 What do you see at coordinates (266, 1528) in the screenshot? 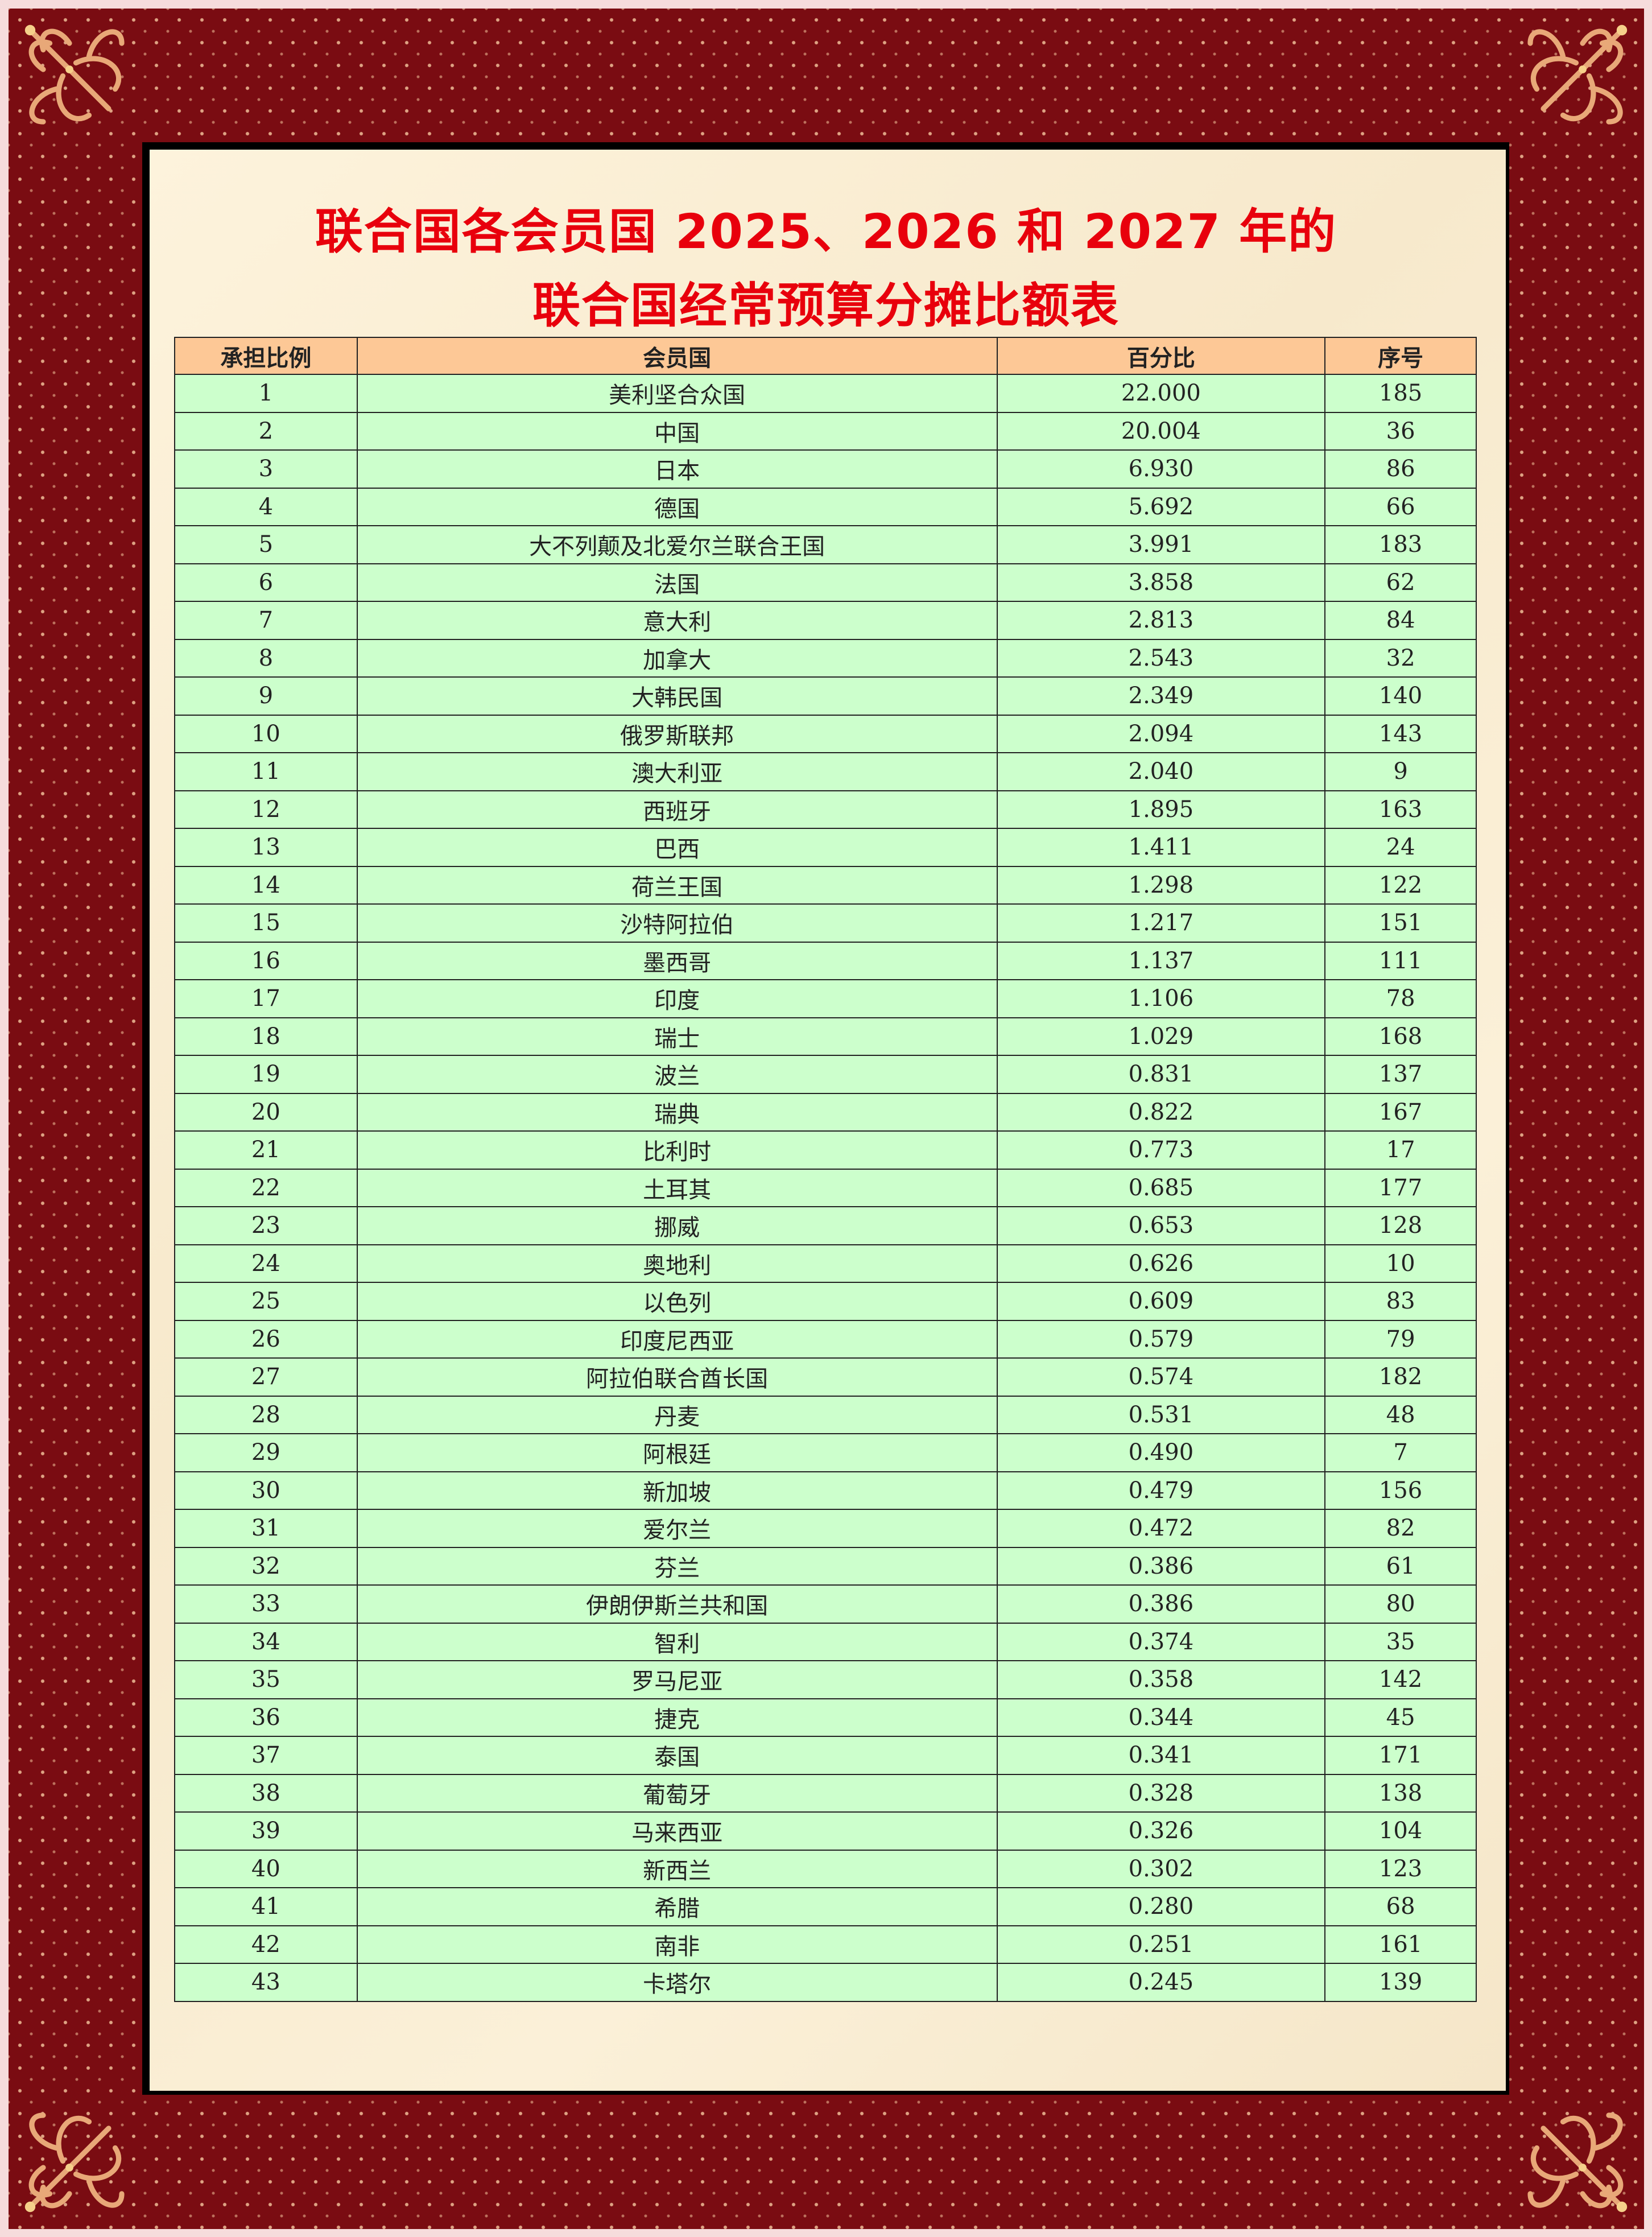
I see `cell-rank: 31` at bounding box center [266, 1528].